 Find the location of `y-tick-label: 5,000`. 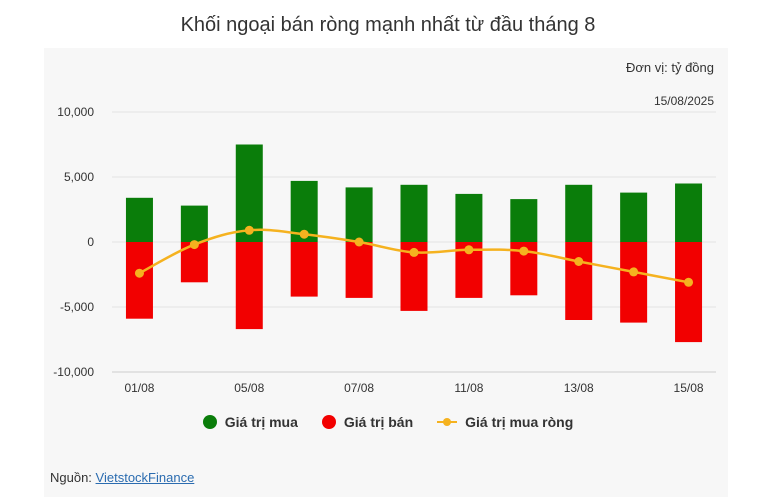

y-tick-label: 5,000 is located at coordinates (79, 177).